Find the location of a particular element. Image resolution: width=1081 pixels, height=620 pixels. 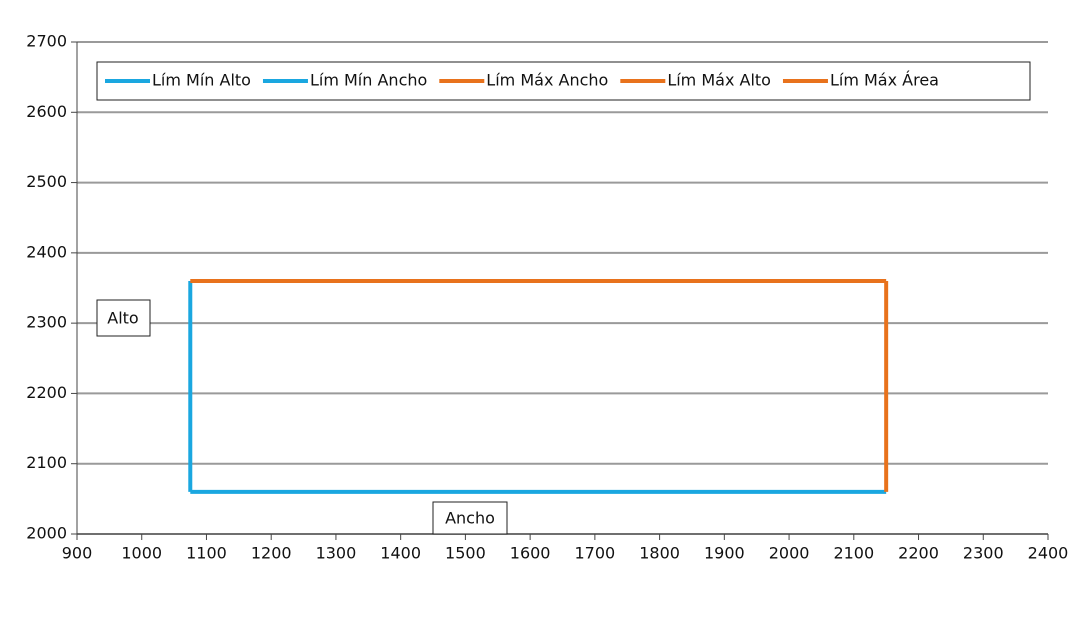

x-tick-label: 2200 is located at coordinates (918, 553).